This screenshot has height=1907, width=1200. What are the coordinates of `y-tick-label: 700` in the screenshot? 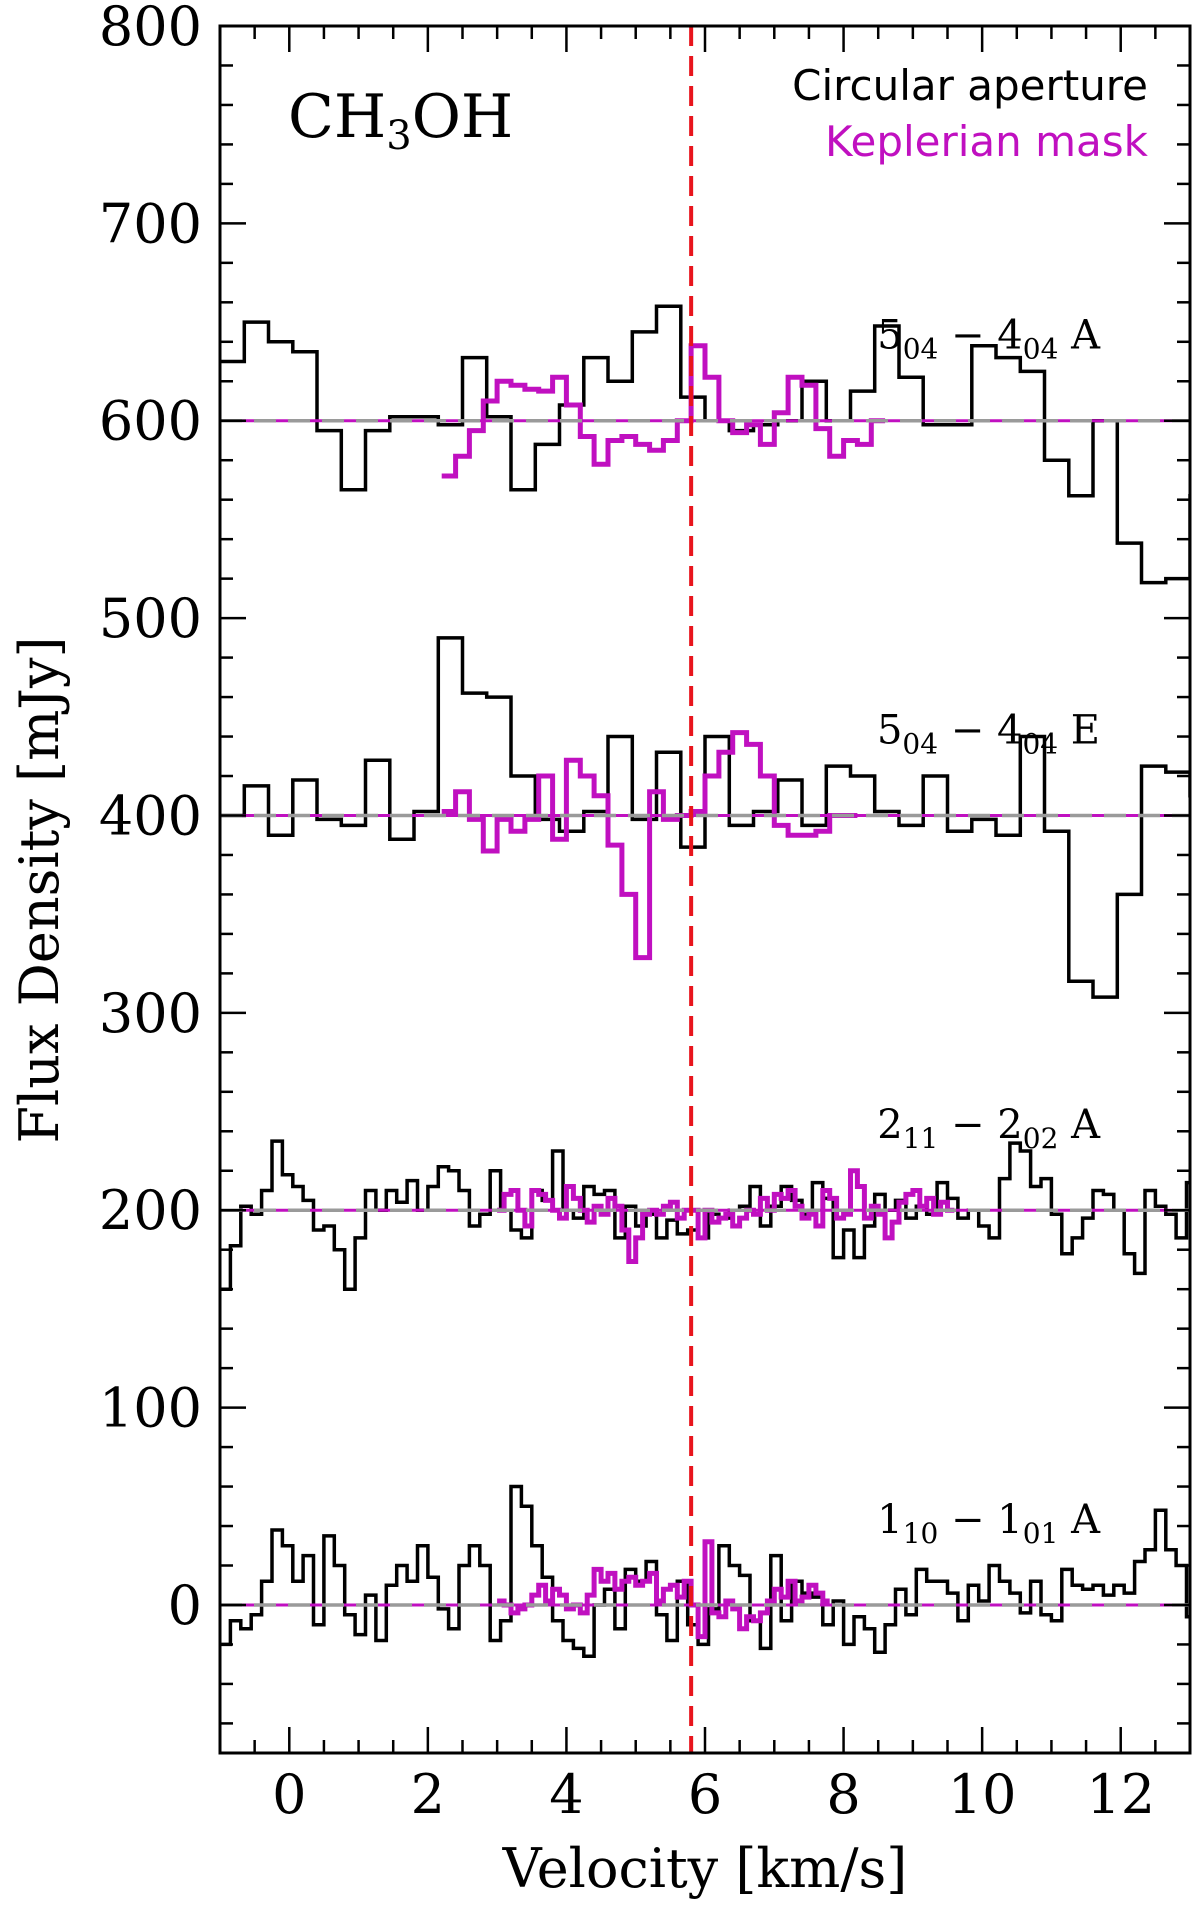 It's located at (150, 223).